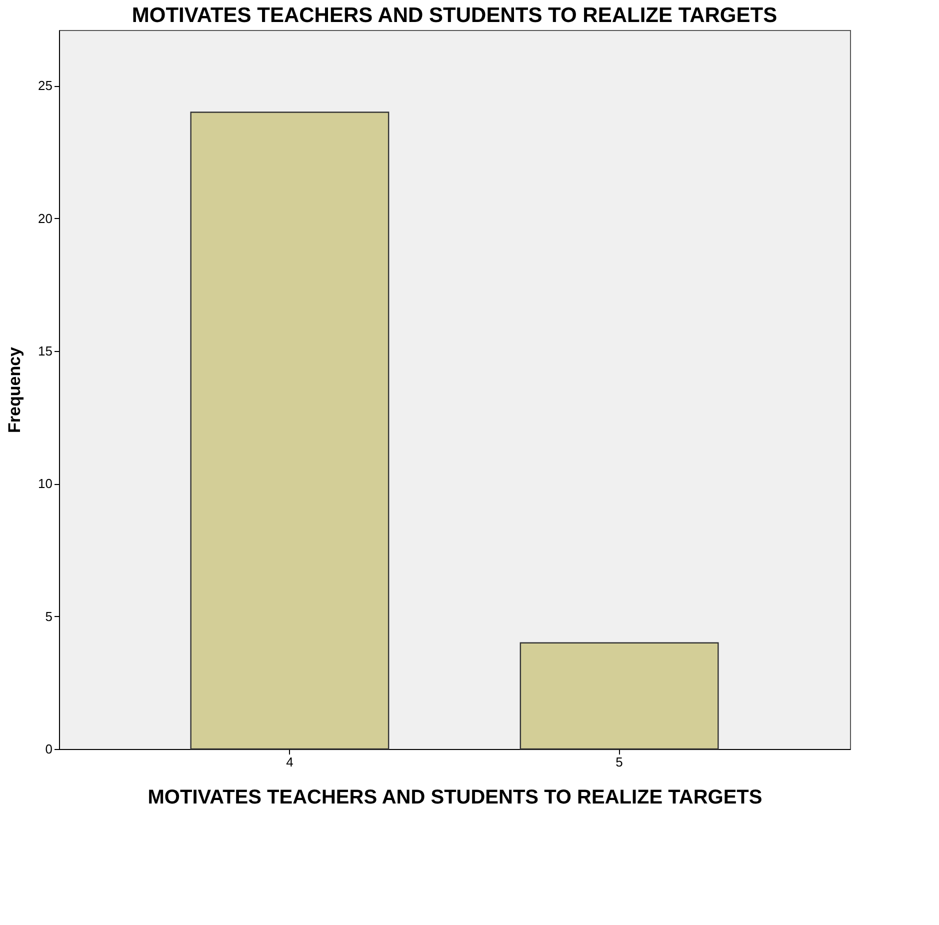  I want to click on chart-title: MOTIVATES TEACHERS AND STUDENTS TO REALIZE TARGETS, so click(455, 15).